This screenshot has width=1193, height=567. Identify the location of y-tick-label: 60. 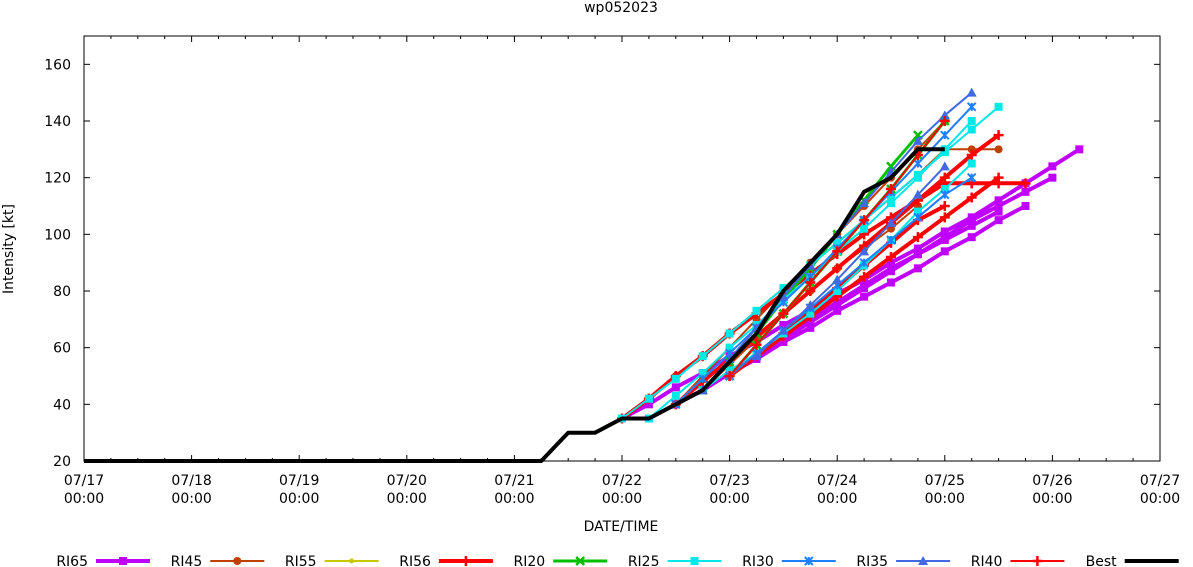
(62, 349).